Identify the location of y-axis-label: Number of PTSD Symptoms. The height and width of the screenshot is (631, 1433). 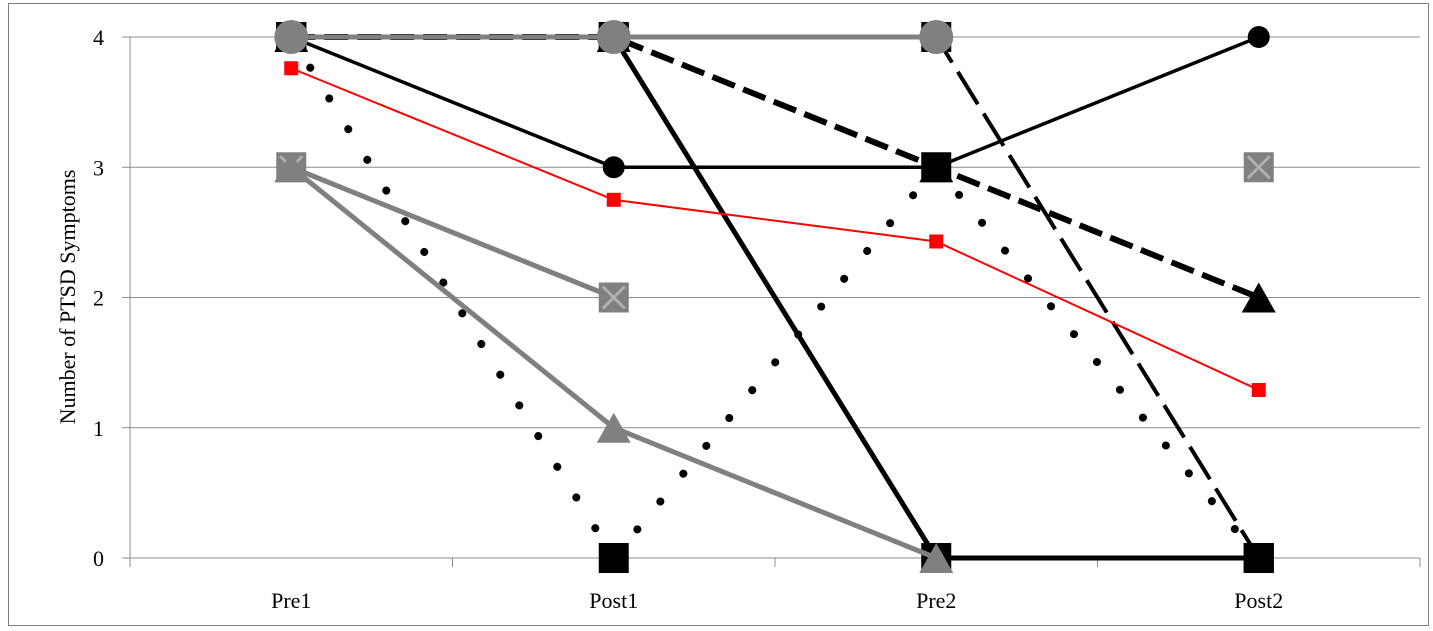
(67, 297).